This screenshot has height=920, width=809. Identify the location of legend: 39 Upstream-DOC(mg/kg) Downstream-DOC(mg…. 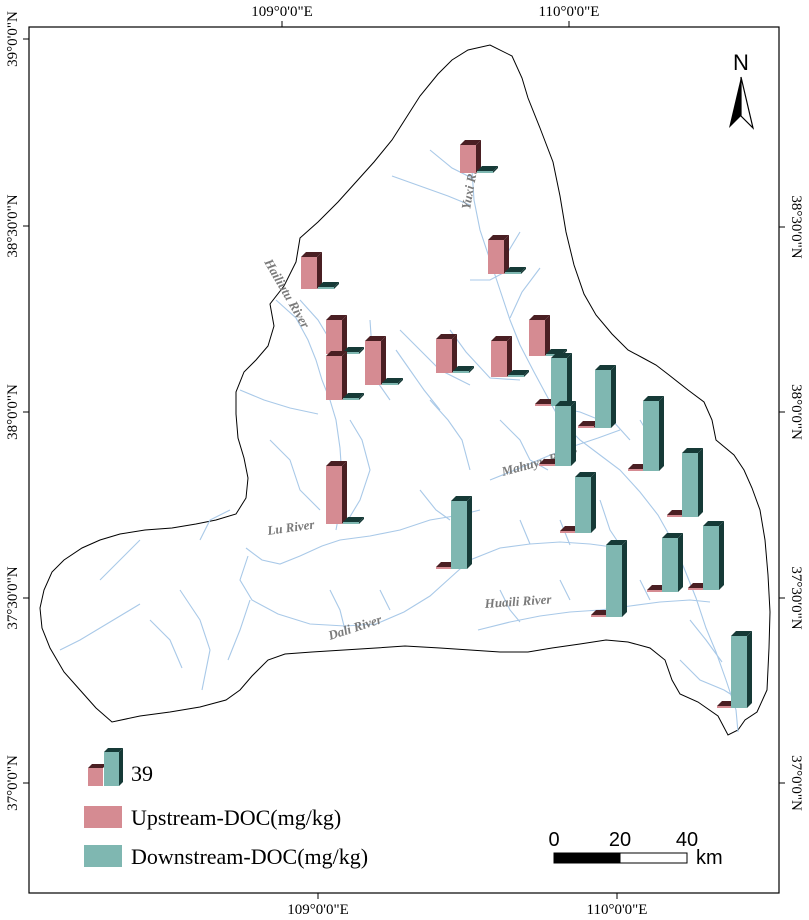
(226, 808).